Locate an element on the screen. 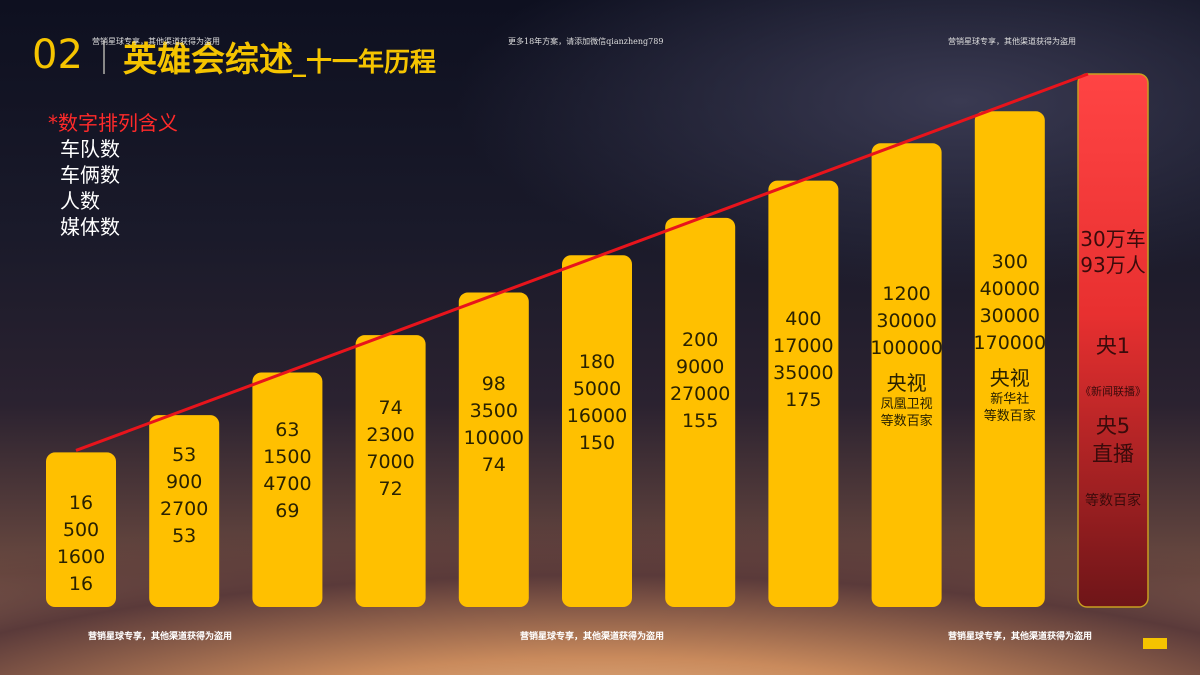 The width and height of the screenshot is (1200, 675). bar-value: 150 is located at coordinates (597, 442).